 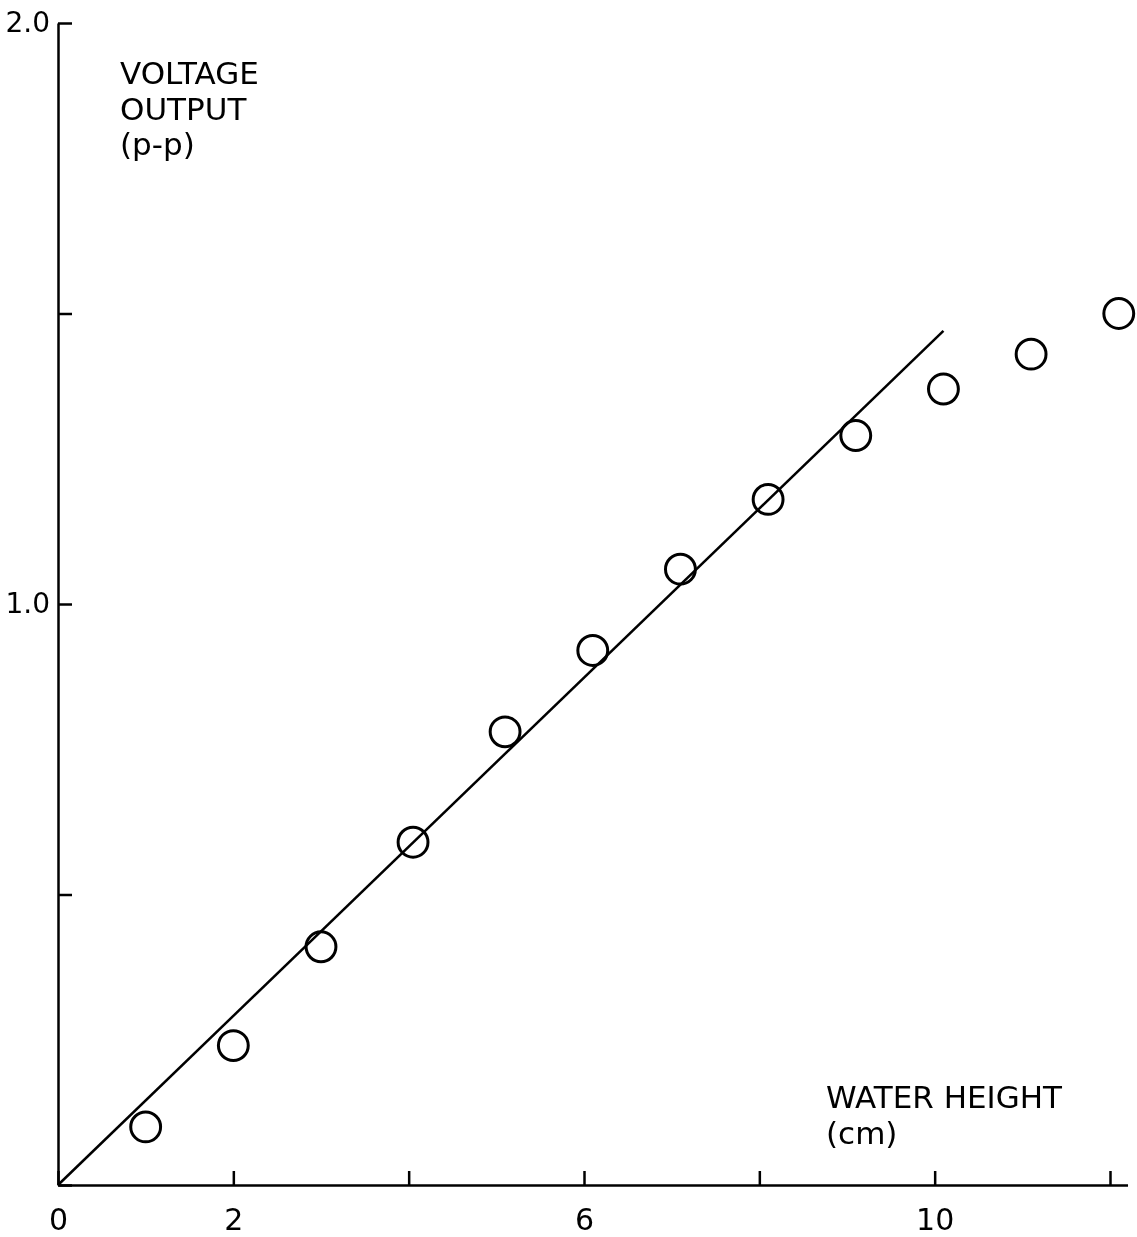 What do you see at coordinates (27, 604) in the screenshot?
I see `y-tick-label: 1.0` at bounding box center [27, 604].